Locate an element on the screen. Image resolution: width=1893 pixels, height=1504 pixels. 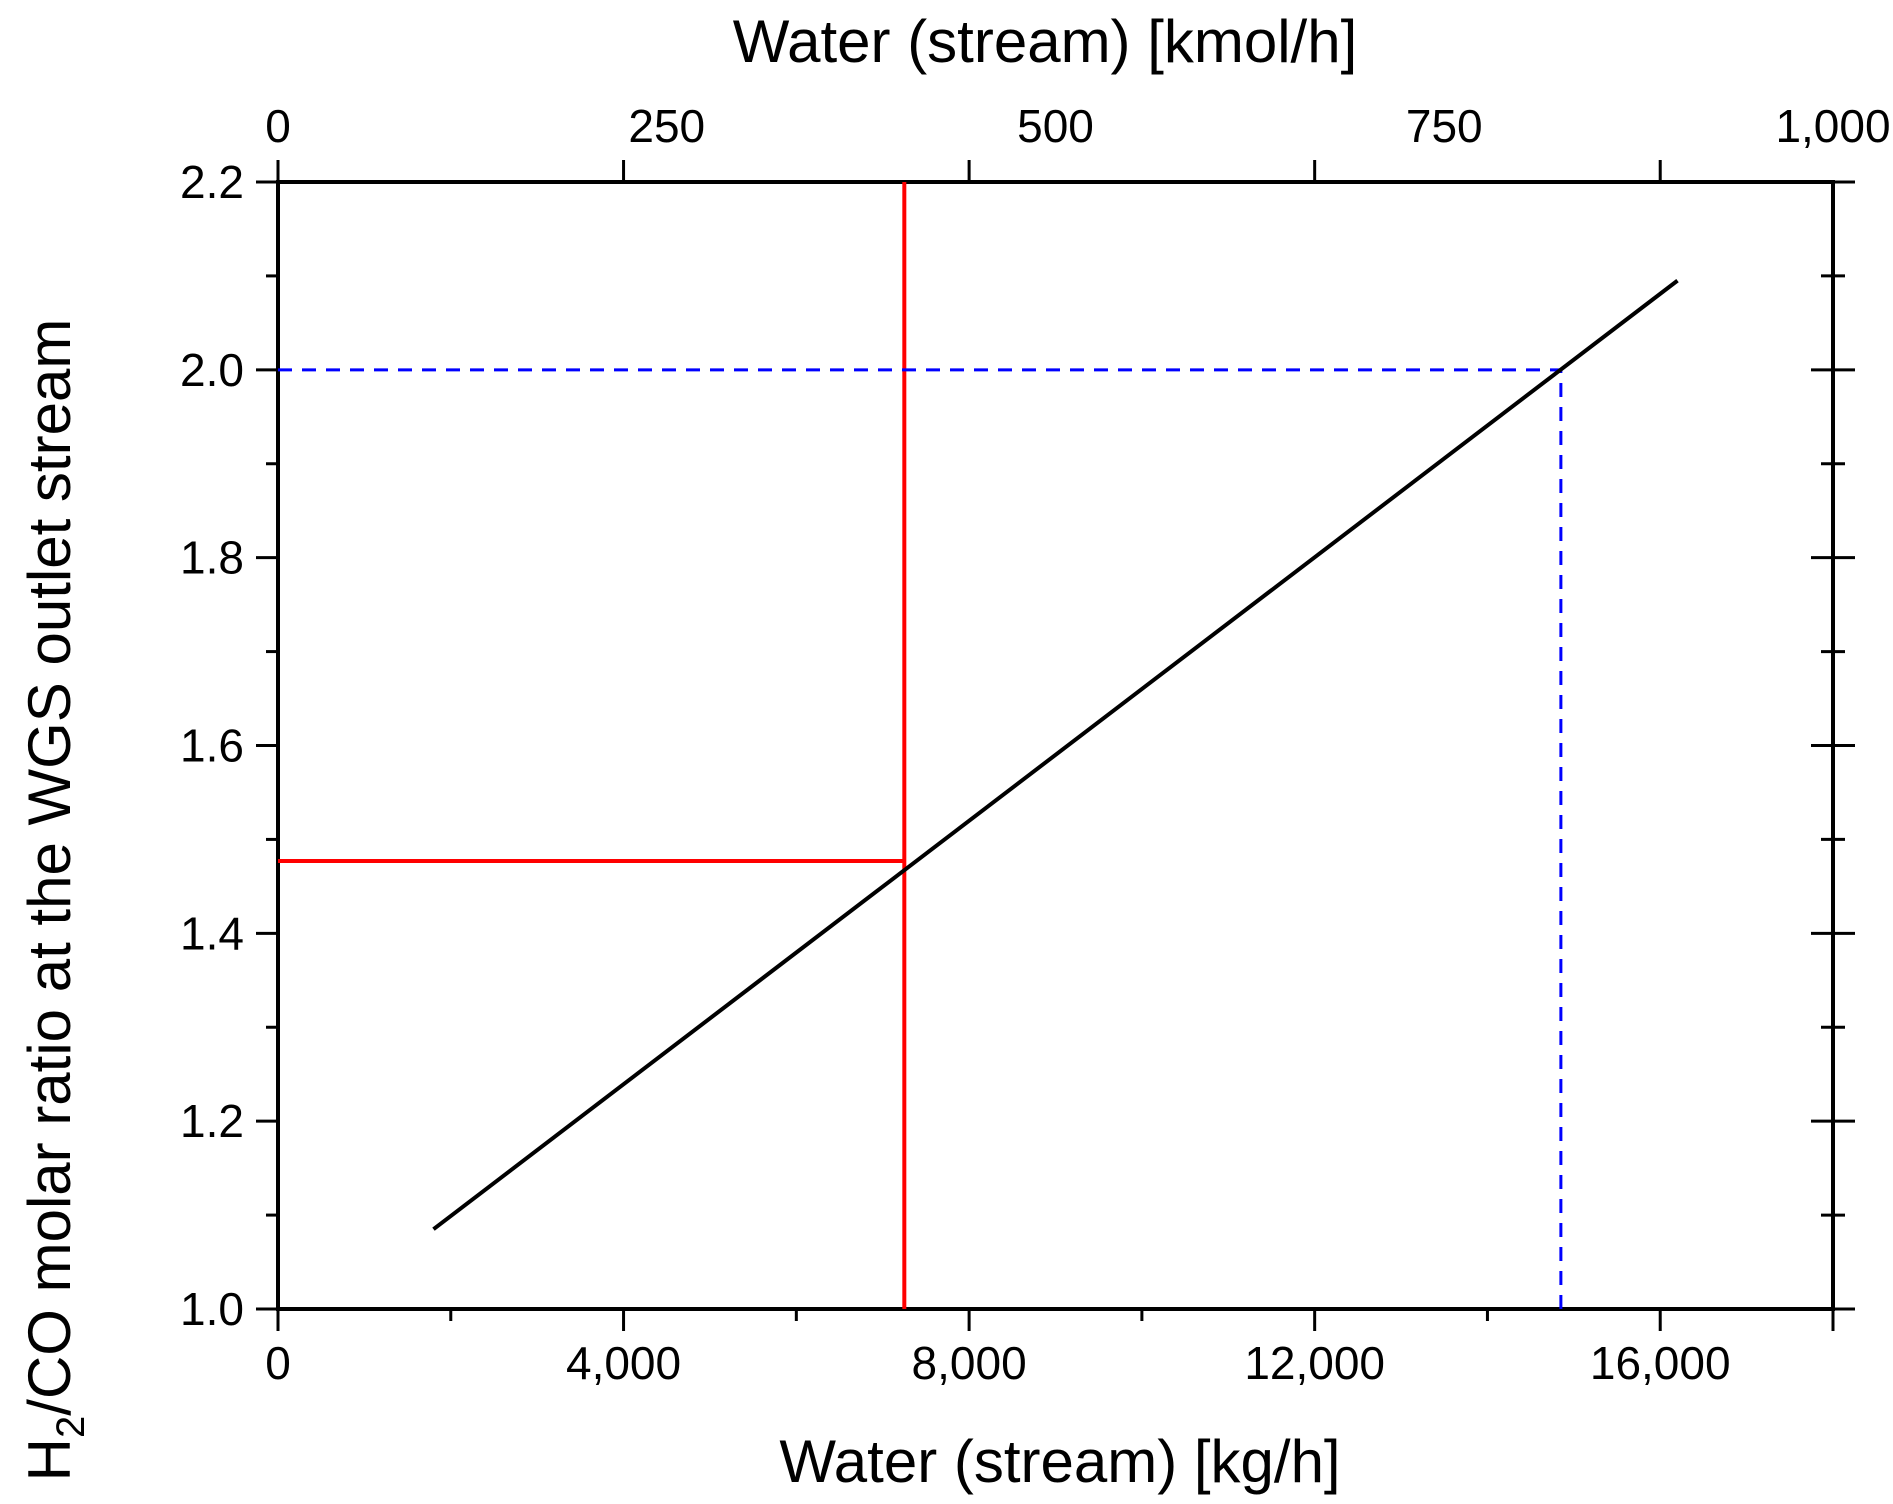
x-tick-label: 16,000 is located at coordinates (1660, 1363).